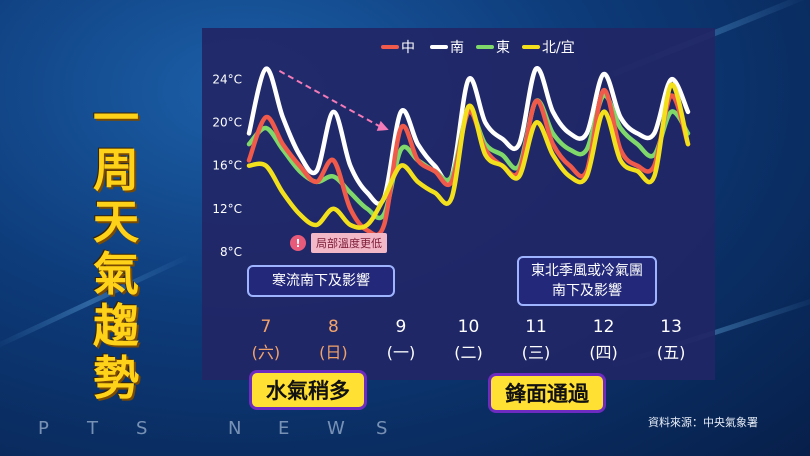  I want to click on front-tag: 鋒面通過, so click(547, 393).